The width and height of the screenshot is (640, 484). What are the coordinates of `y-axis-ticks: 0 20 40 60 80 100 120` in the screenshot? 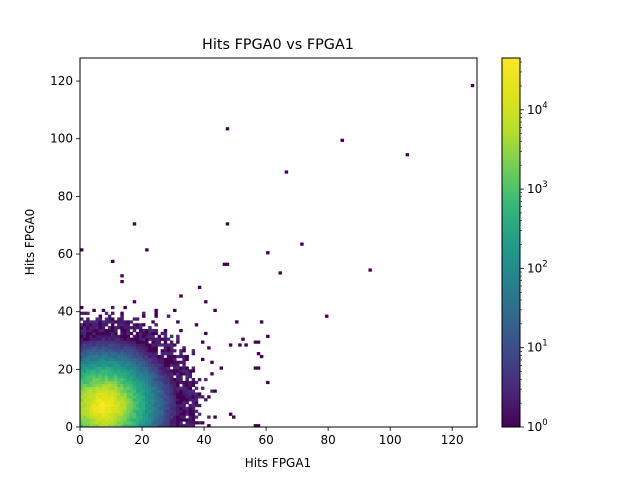 It's located at (65, 254).